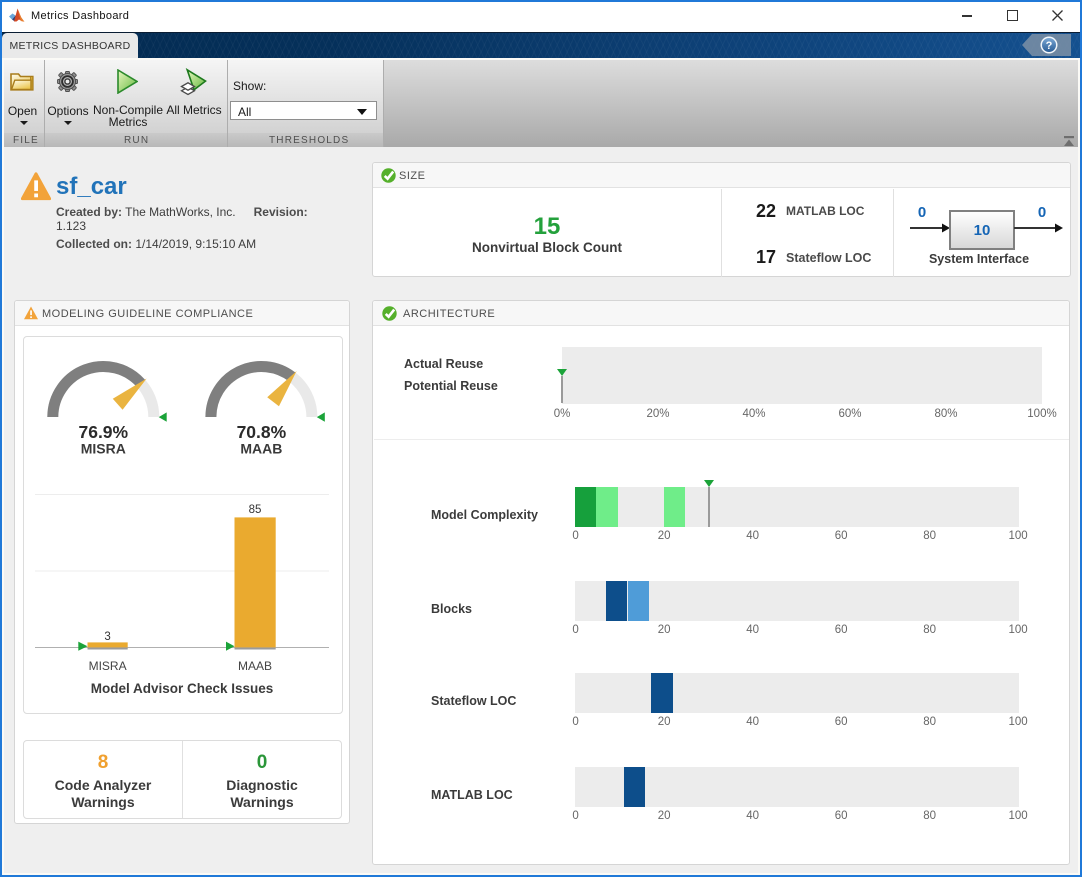  I want to click on svg-text: 3, so click(107, 637).